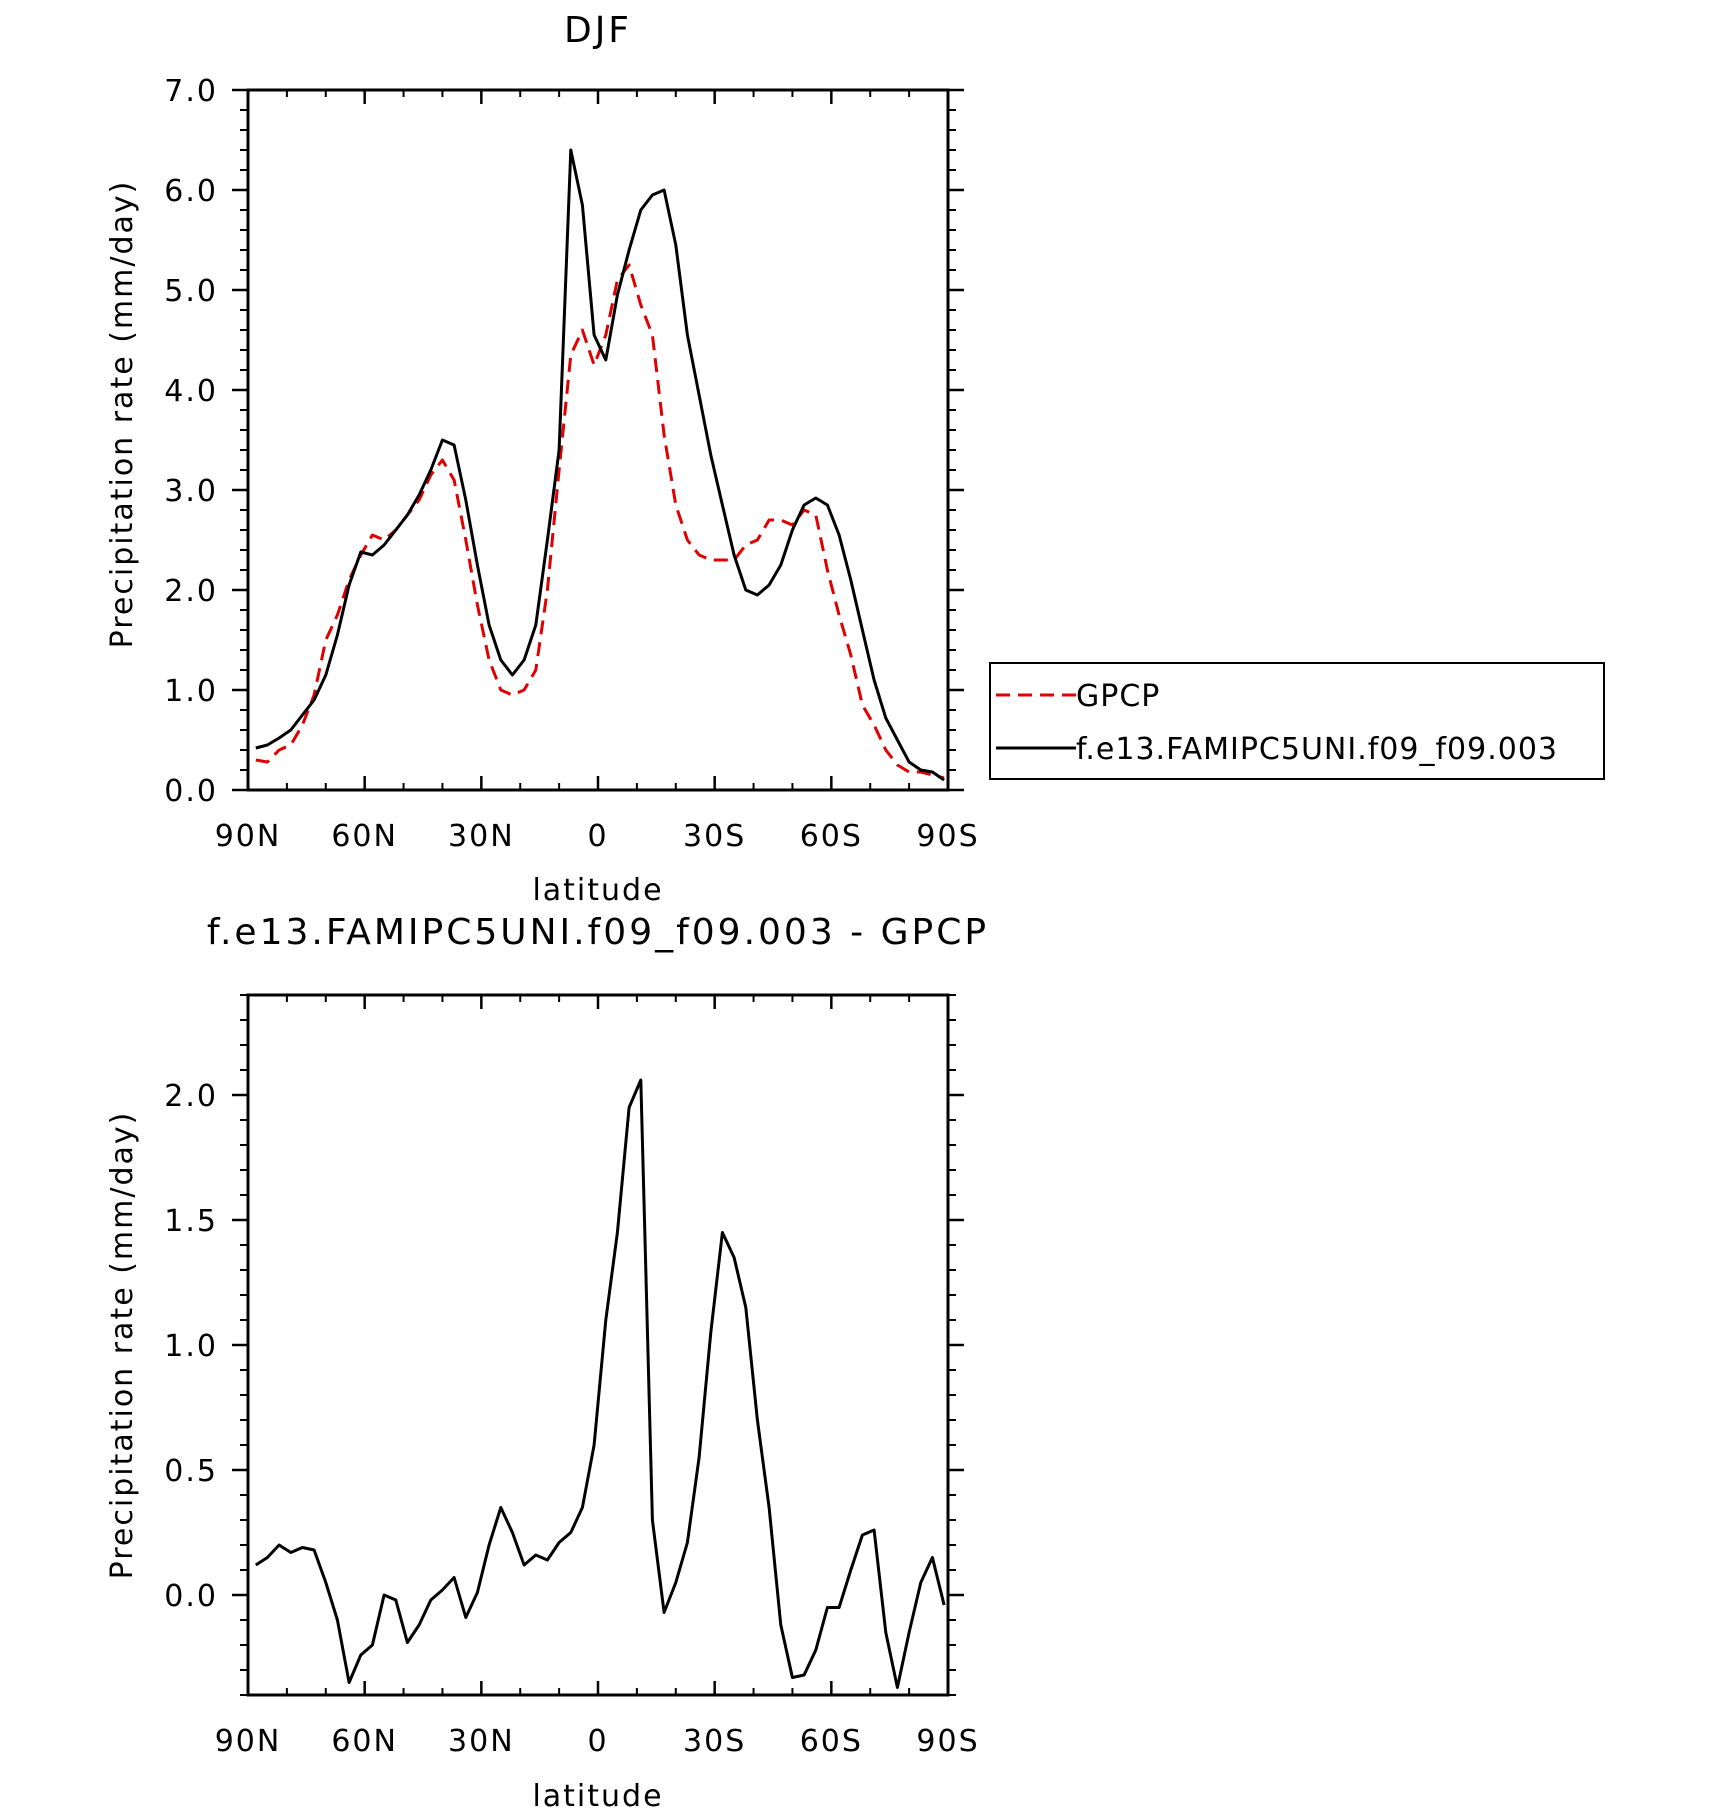  What do you see at coordinates (191, 1471) in the screenshot?
I see `y-tick-label: 0.5` at bounding box center [191, 1471].